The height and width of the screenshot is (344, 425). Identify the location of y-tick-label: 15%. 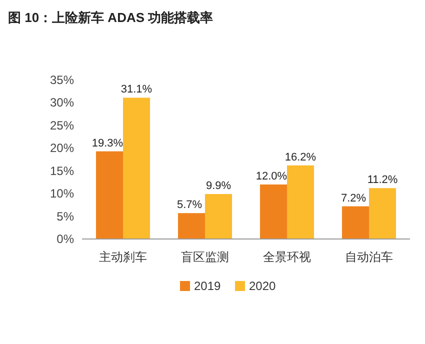
(62, 171).